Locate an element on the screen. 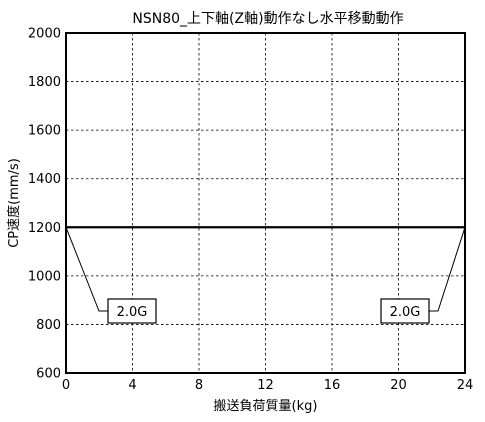  x-tick-label: 20 is located at coordinates (398, 385).